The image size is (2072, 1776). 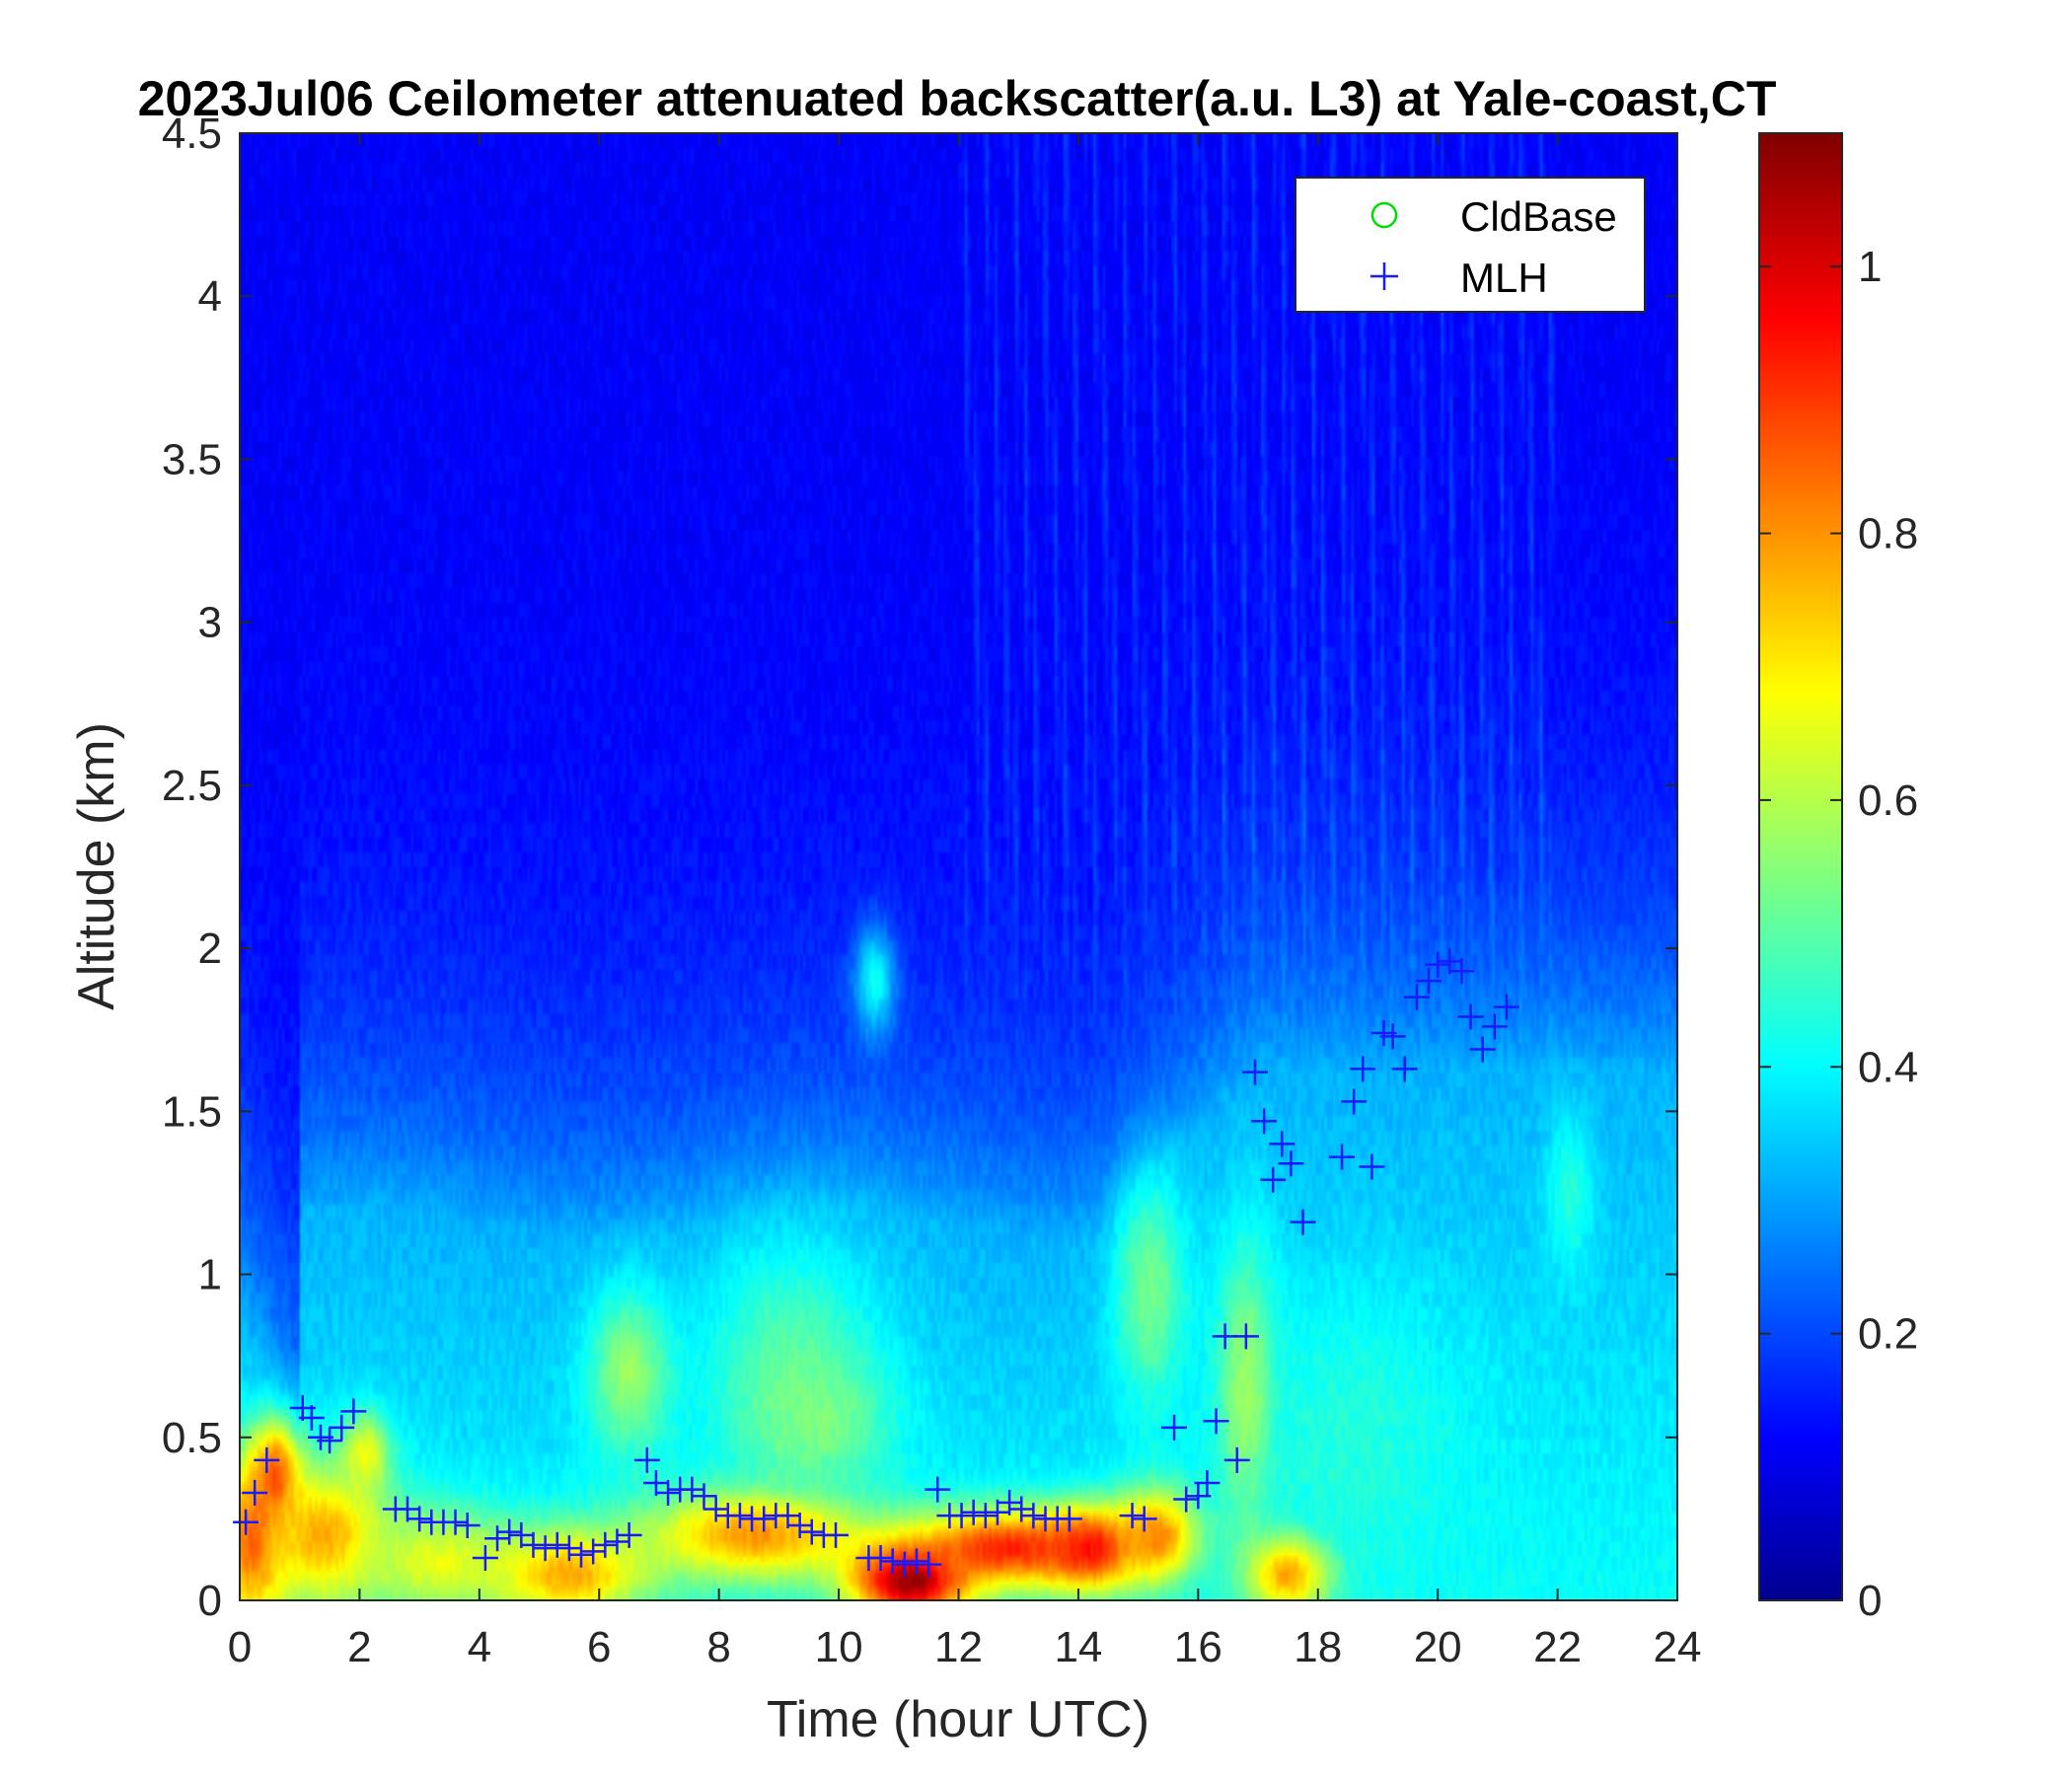 What do you see at coordinates (599, 1647) in the screenshot?
I see `x-tick-label: 6` at bounding box center [599, 1647].